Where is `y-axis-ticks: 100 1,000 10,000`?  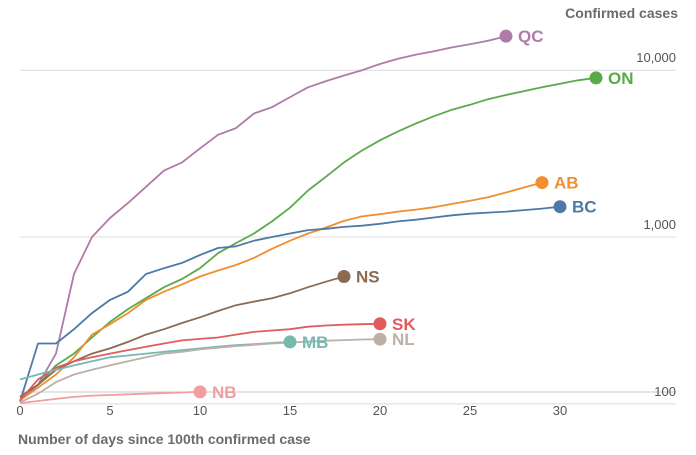
y-axis-ticks: 100 1,000 10,000 is located at coordinates (656, 224).